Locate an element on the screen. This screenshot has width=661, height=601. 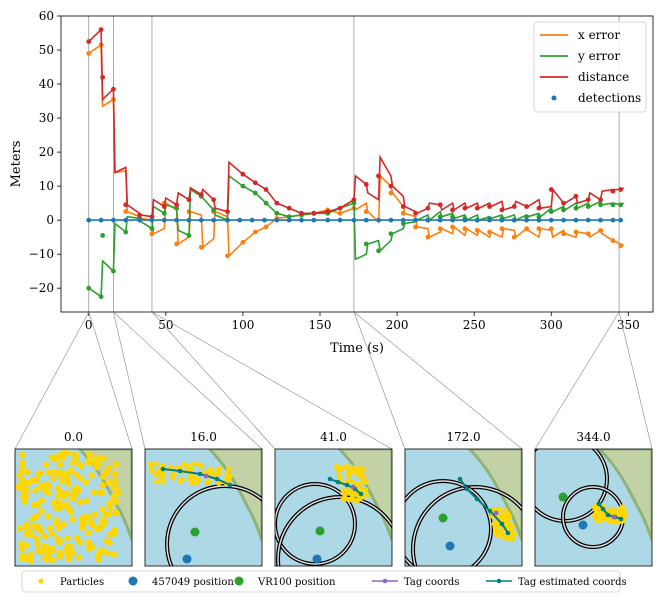
land-area is located at coordinates (494, 495).